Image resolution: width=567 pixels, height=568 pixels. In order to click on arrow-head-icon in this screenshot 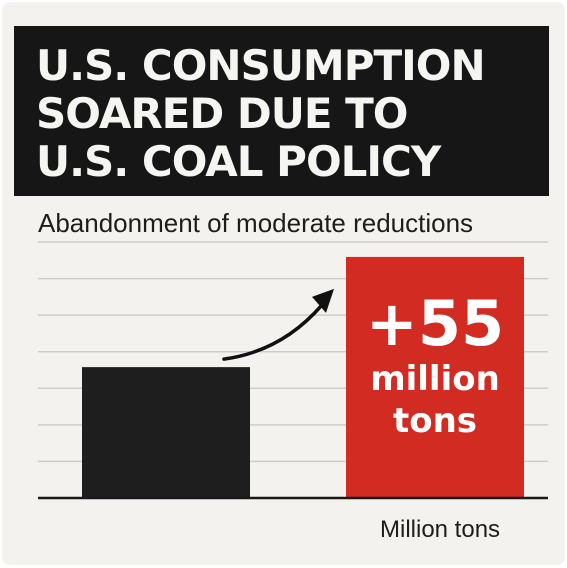, I will do `click(323, 300)`.